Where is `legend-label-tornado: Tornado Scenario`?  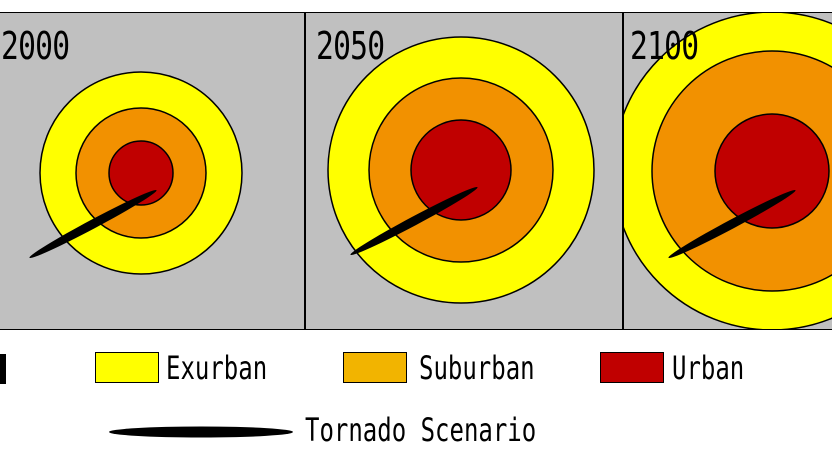 legend-label-tornado: Tornado Scenario is located at coordinates (421, 430).